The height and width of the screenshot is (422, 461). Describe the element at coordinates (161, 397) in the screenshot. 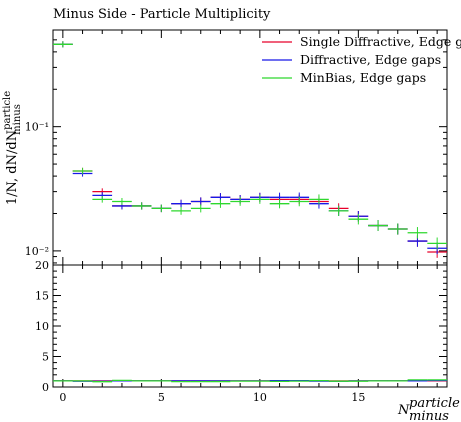

I see `x-tick-label: 5` at that location.